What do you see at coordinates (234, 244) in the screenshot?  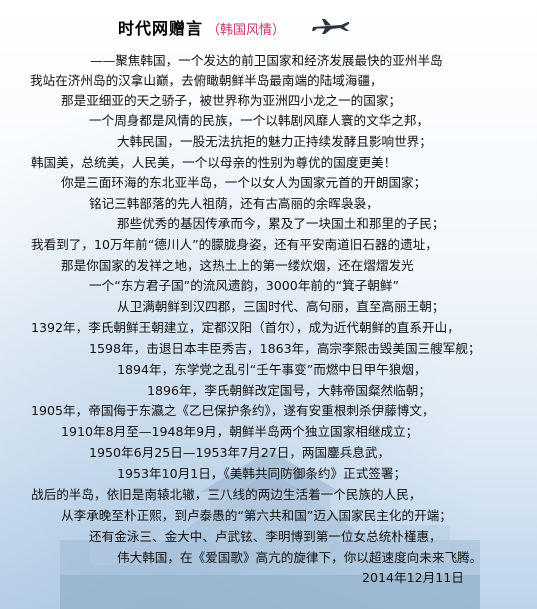 I see `poem-line: 我看到了，10万年前“德川人”的朦胧身姿，还有平安南道旧石器的遗址，` at bounding box center [234, 244].